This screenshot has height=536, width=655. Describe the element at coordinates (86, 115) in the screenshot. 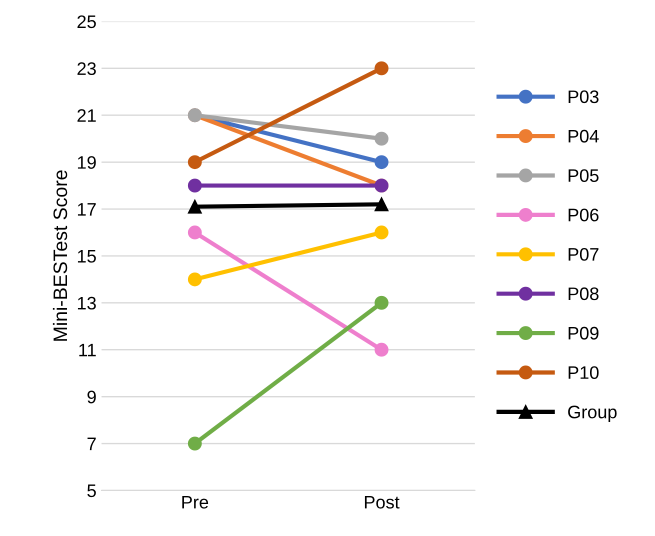

I see `y-tick-label: 21` at that location.